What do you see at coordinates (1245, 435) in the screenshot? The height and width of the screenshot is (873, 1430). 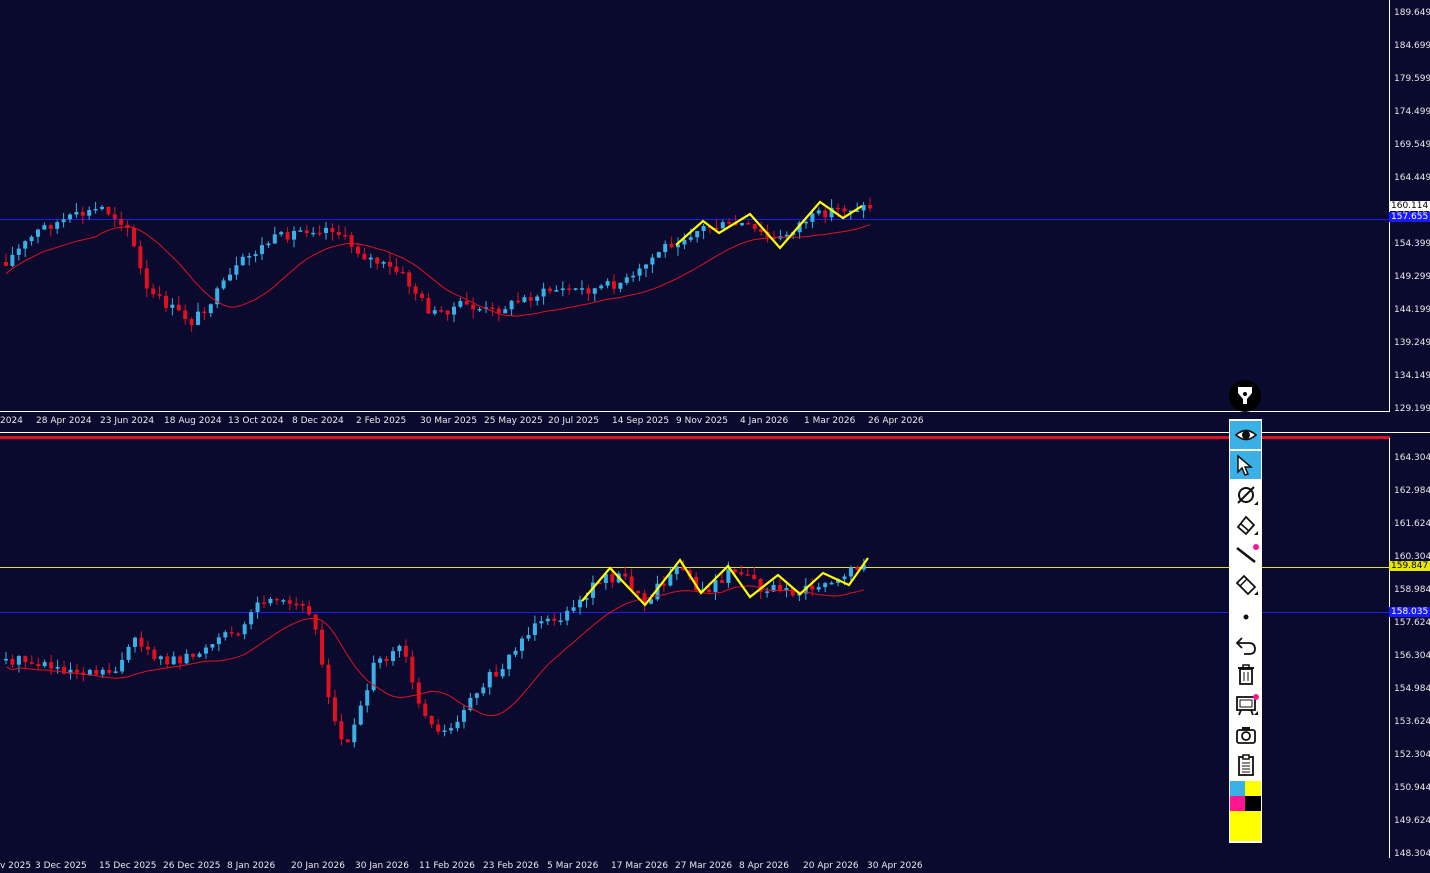 I see `eye-button` at bounding box center [1245, 435].